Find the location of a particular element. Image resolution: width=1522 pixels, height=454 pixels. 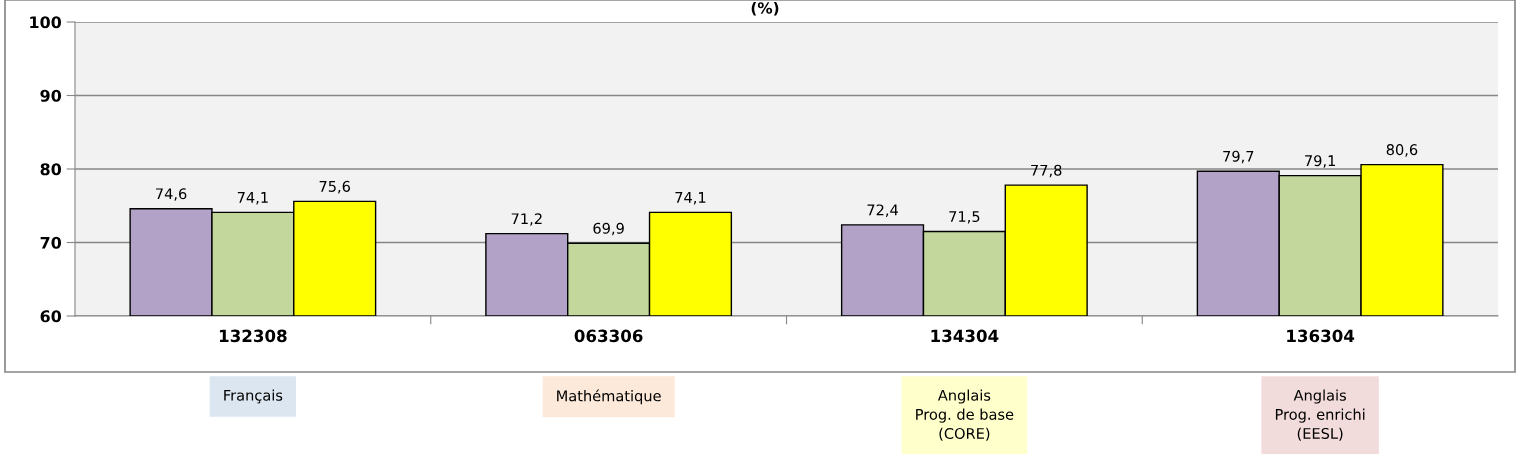

y-tick-label: 70 is located at coordinates (51, 242).